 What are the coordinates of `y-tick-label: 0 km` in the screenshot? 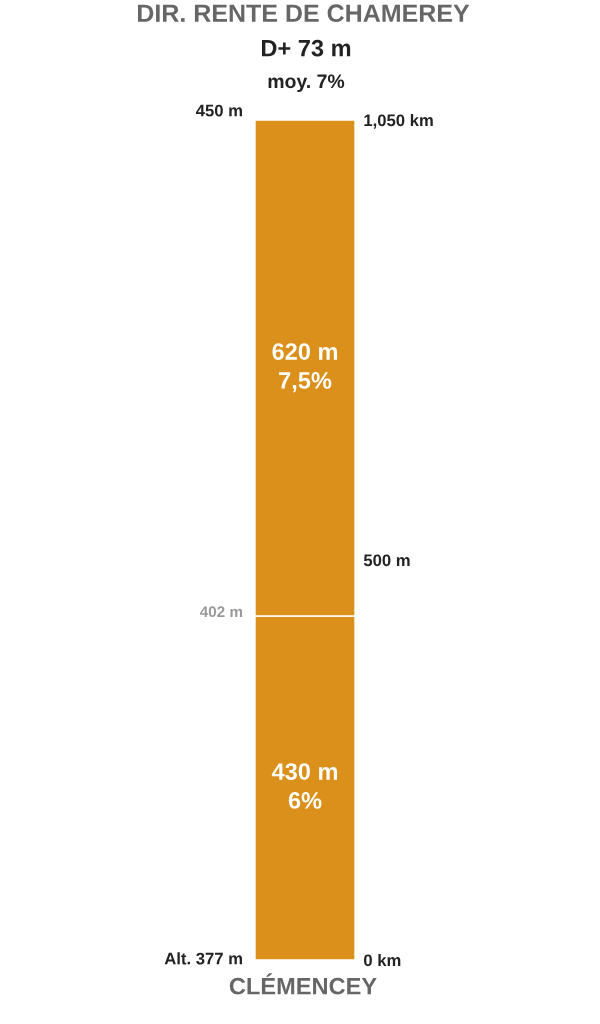 It's located at (382, 960).